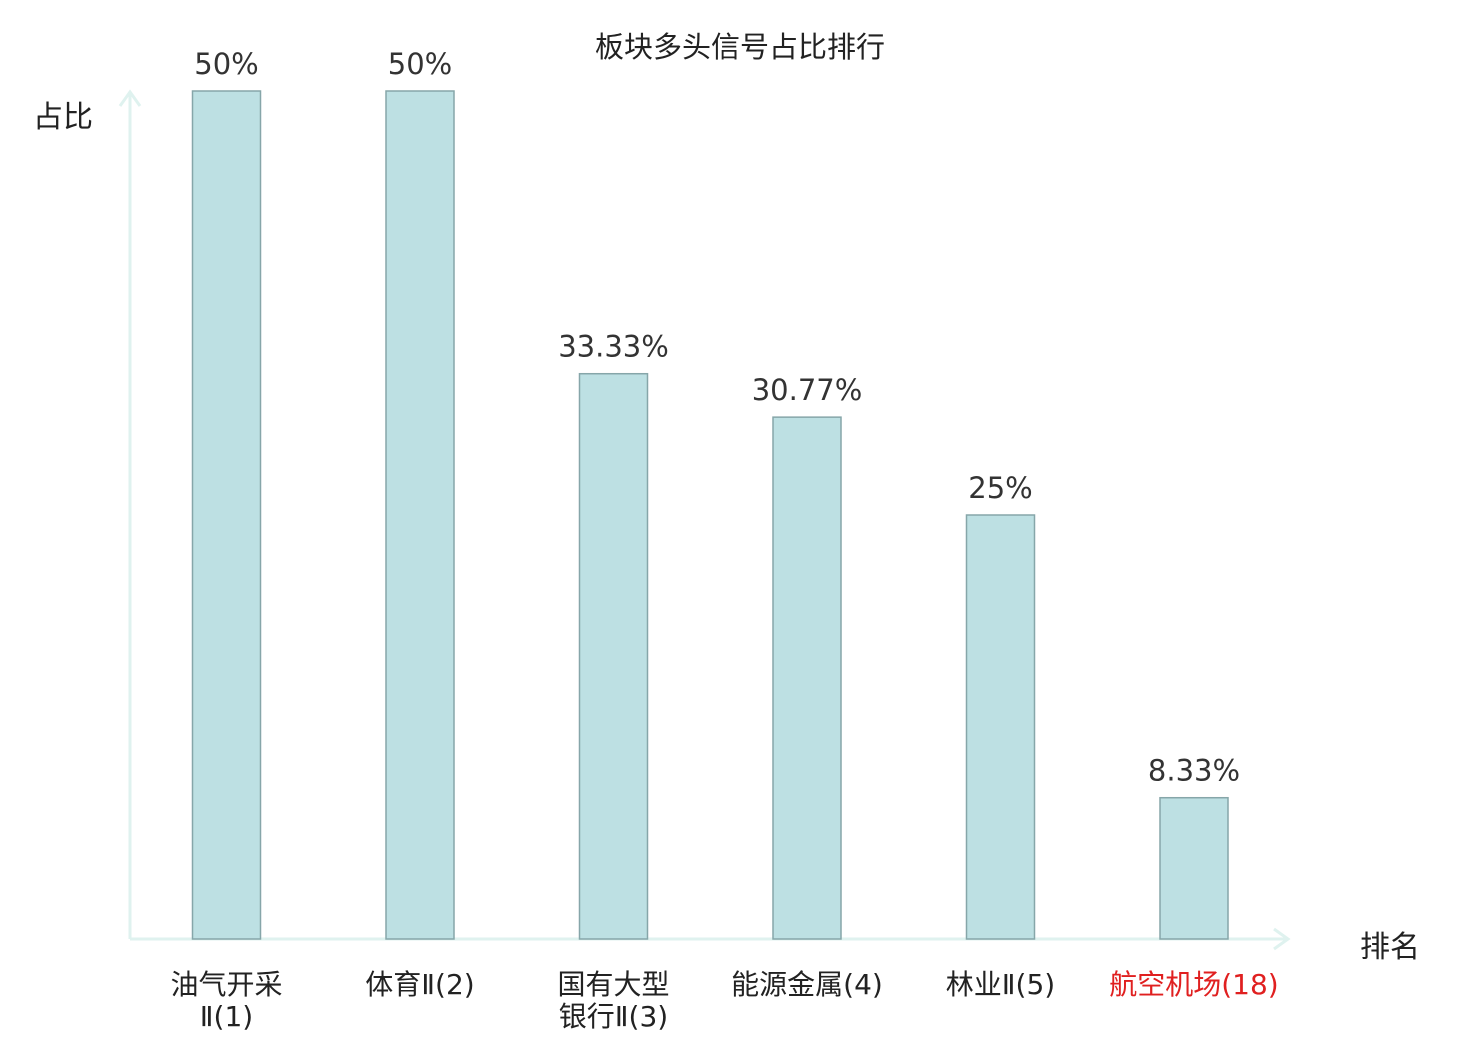 This screenshot has width=1480, height=1040. Describe the element at coordinates (739, 47) in the screenshot. I see `chart-title: 板块多头信号占比排行` at that location.